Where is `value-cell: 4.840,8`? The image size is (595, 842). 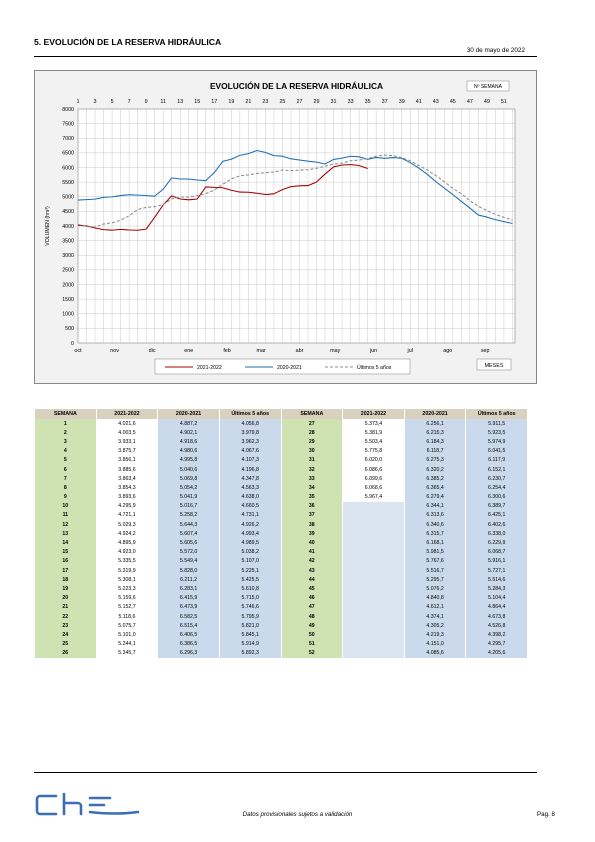 value-cell: 4.840,8 is located at coordinates (435, 598).